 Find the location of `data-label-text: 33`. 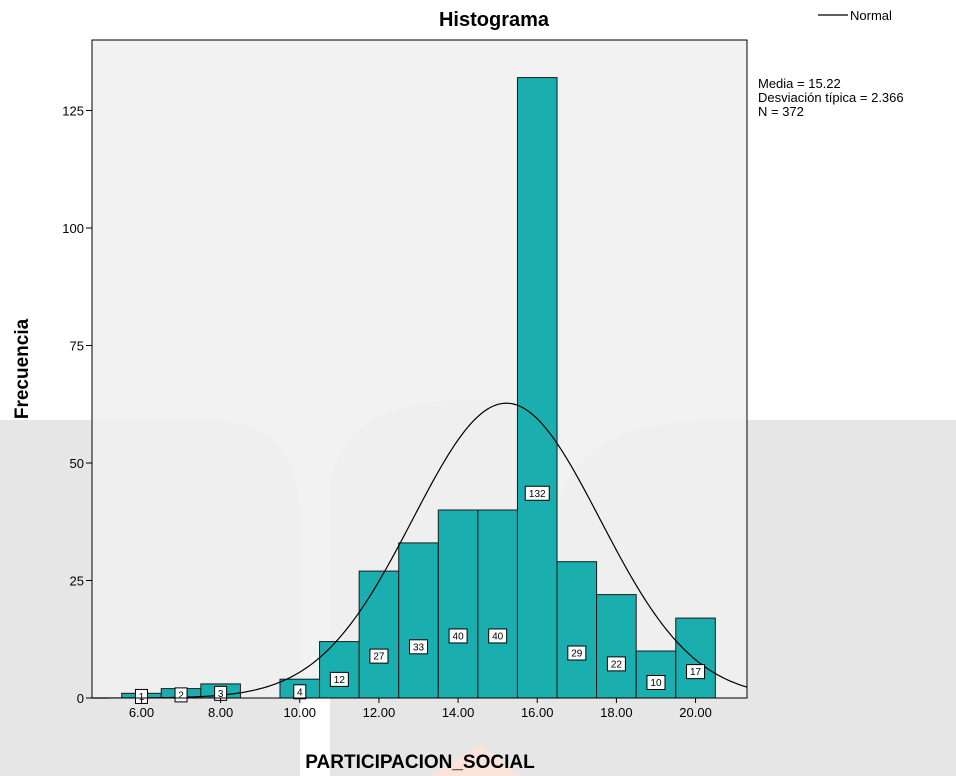

data-label-text: 33 is located at coordinates (419, 647).